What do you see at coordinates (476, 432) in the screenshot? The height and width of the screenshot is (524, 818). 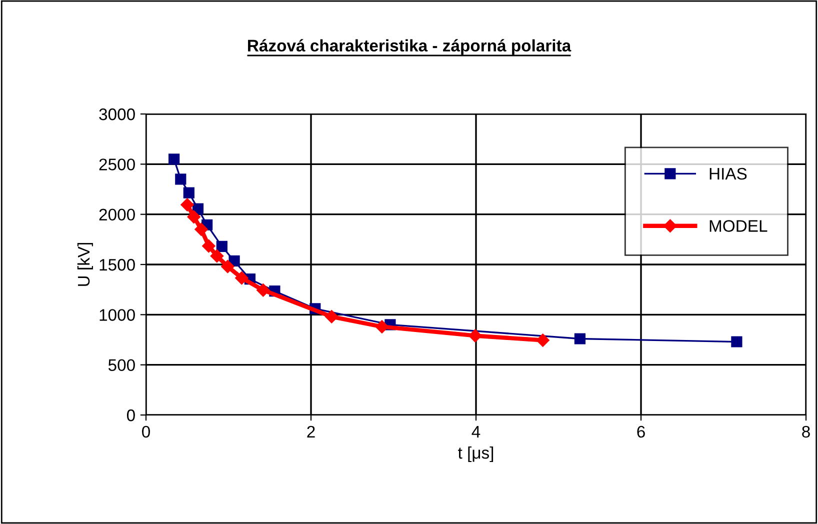 I see `x-tick-label: 4` at bounding box center [476, 432].